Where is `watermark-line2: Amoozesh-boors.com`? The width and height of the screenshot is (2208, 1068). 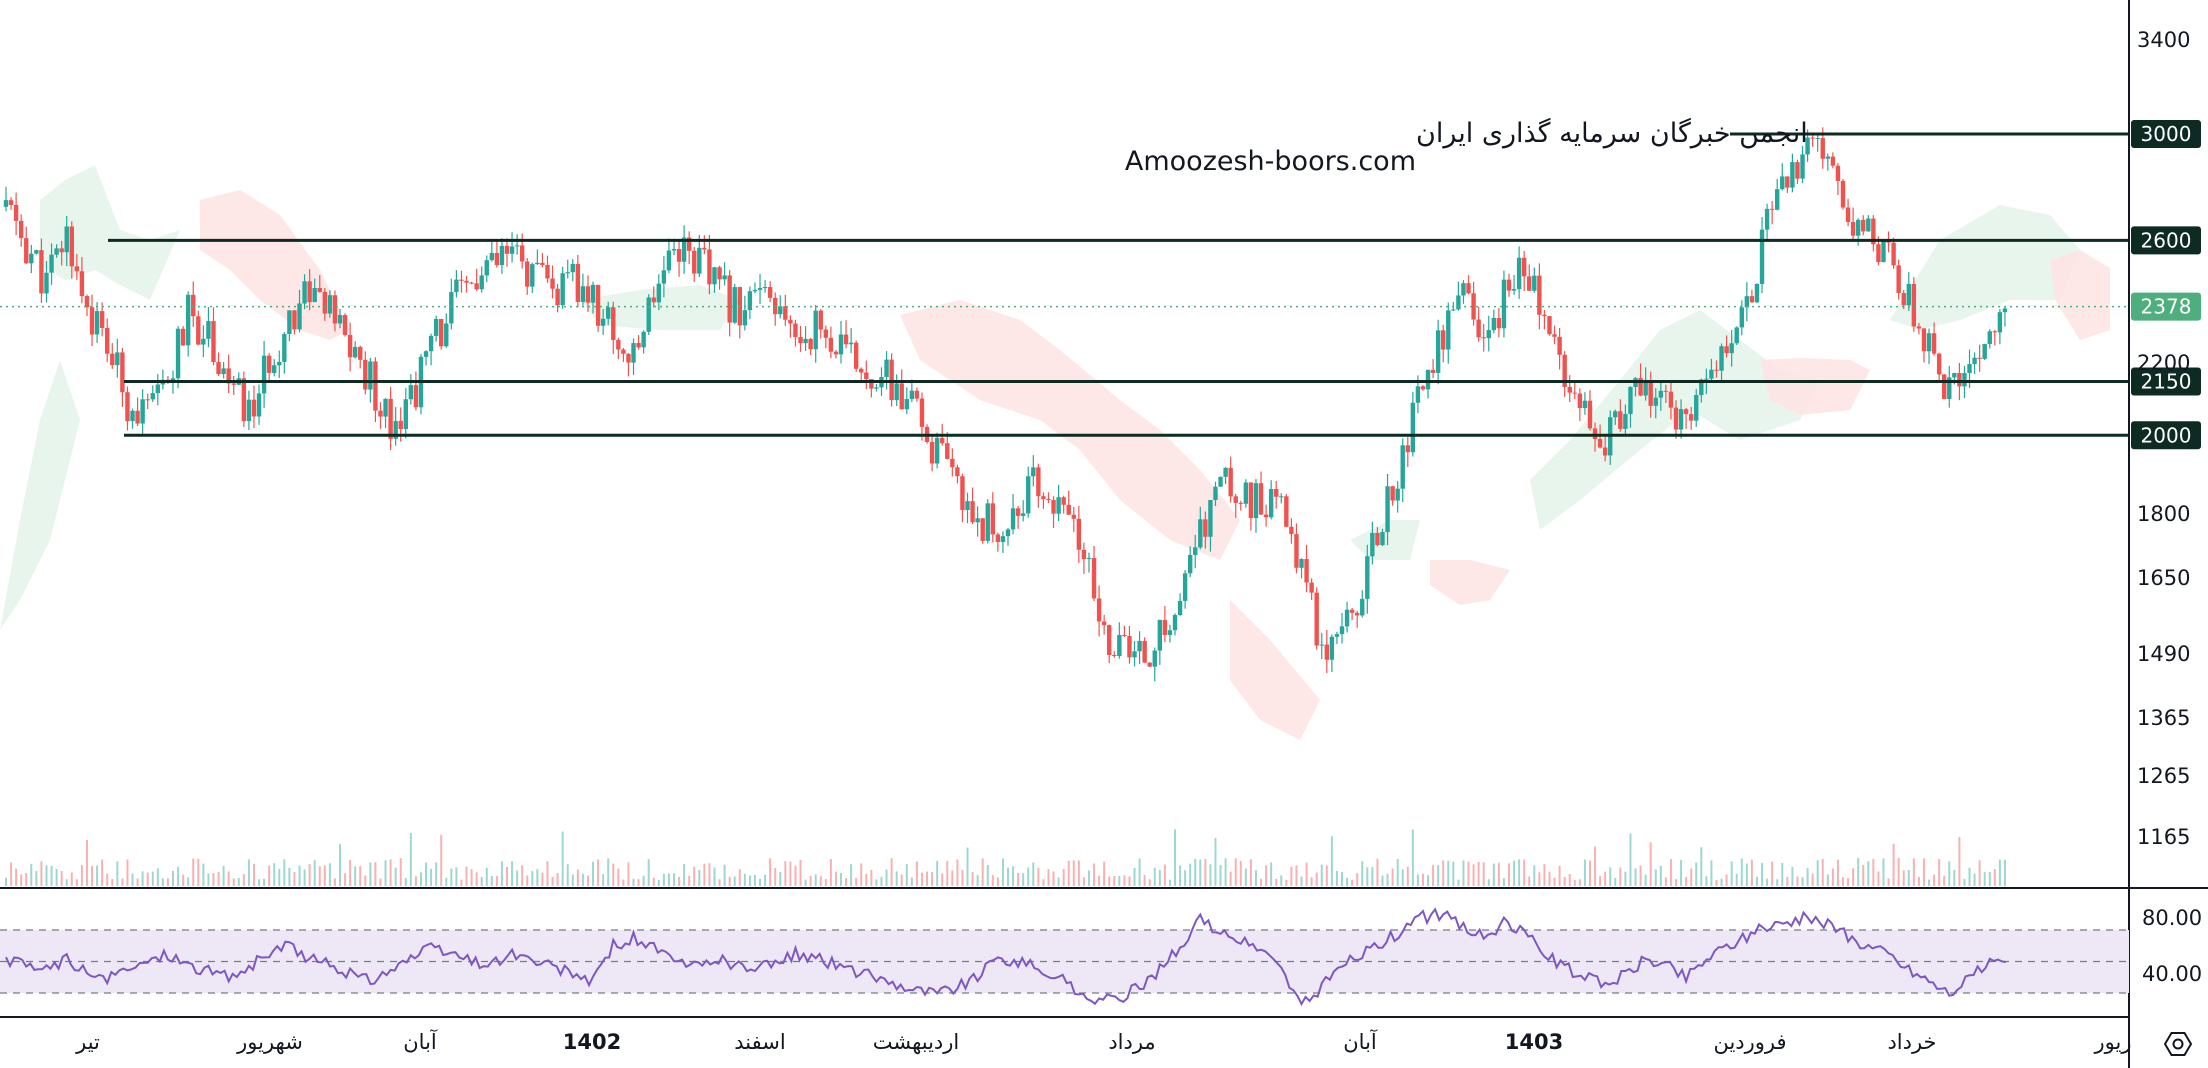
watermark-line2: Amoozesh-boors.com is located at coordinates (1270, 161).